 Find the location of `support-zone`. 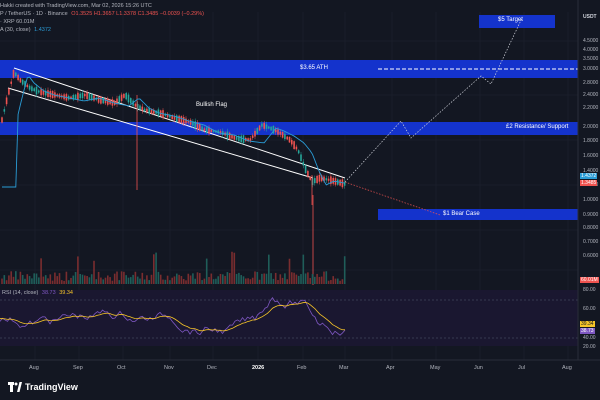

support-zone is located at coordinates (289, 128).